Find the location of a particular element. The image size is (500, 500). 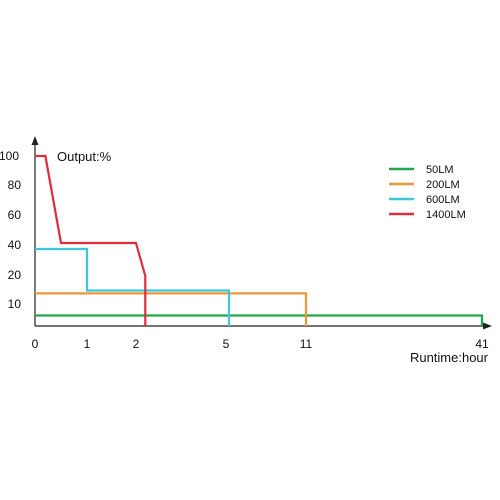

y-tick-labels: 100 80 60 40 20 10 is located at coordinates (10, 230).